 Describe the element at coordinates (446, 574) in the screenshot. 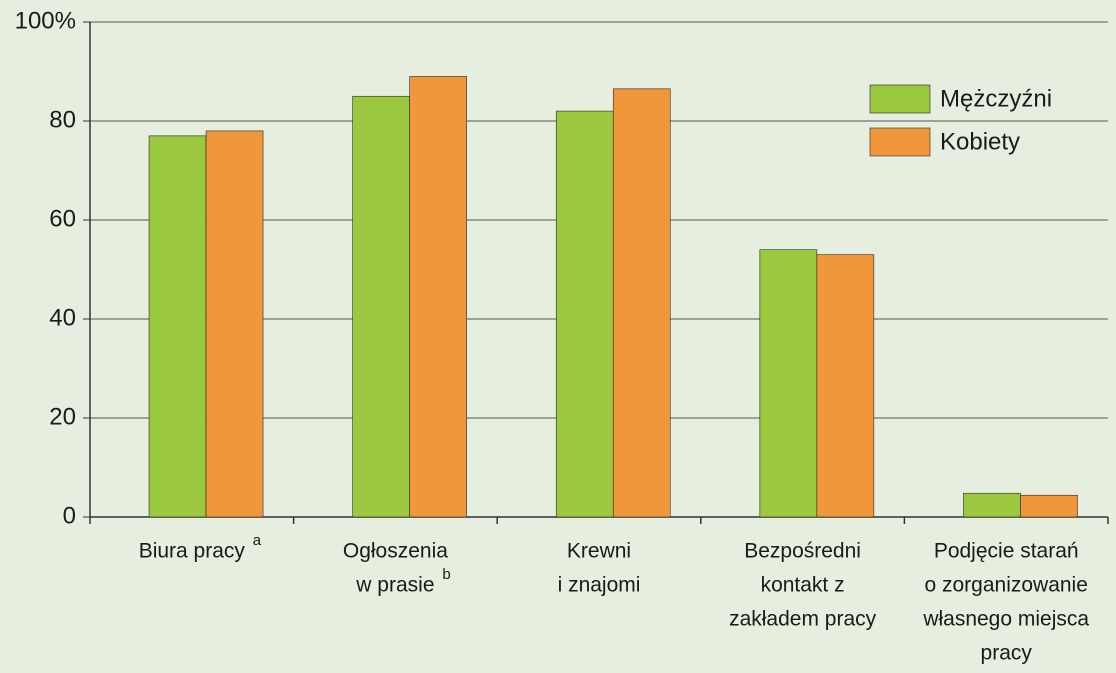

I see `footnote-mark: b` at that location.